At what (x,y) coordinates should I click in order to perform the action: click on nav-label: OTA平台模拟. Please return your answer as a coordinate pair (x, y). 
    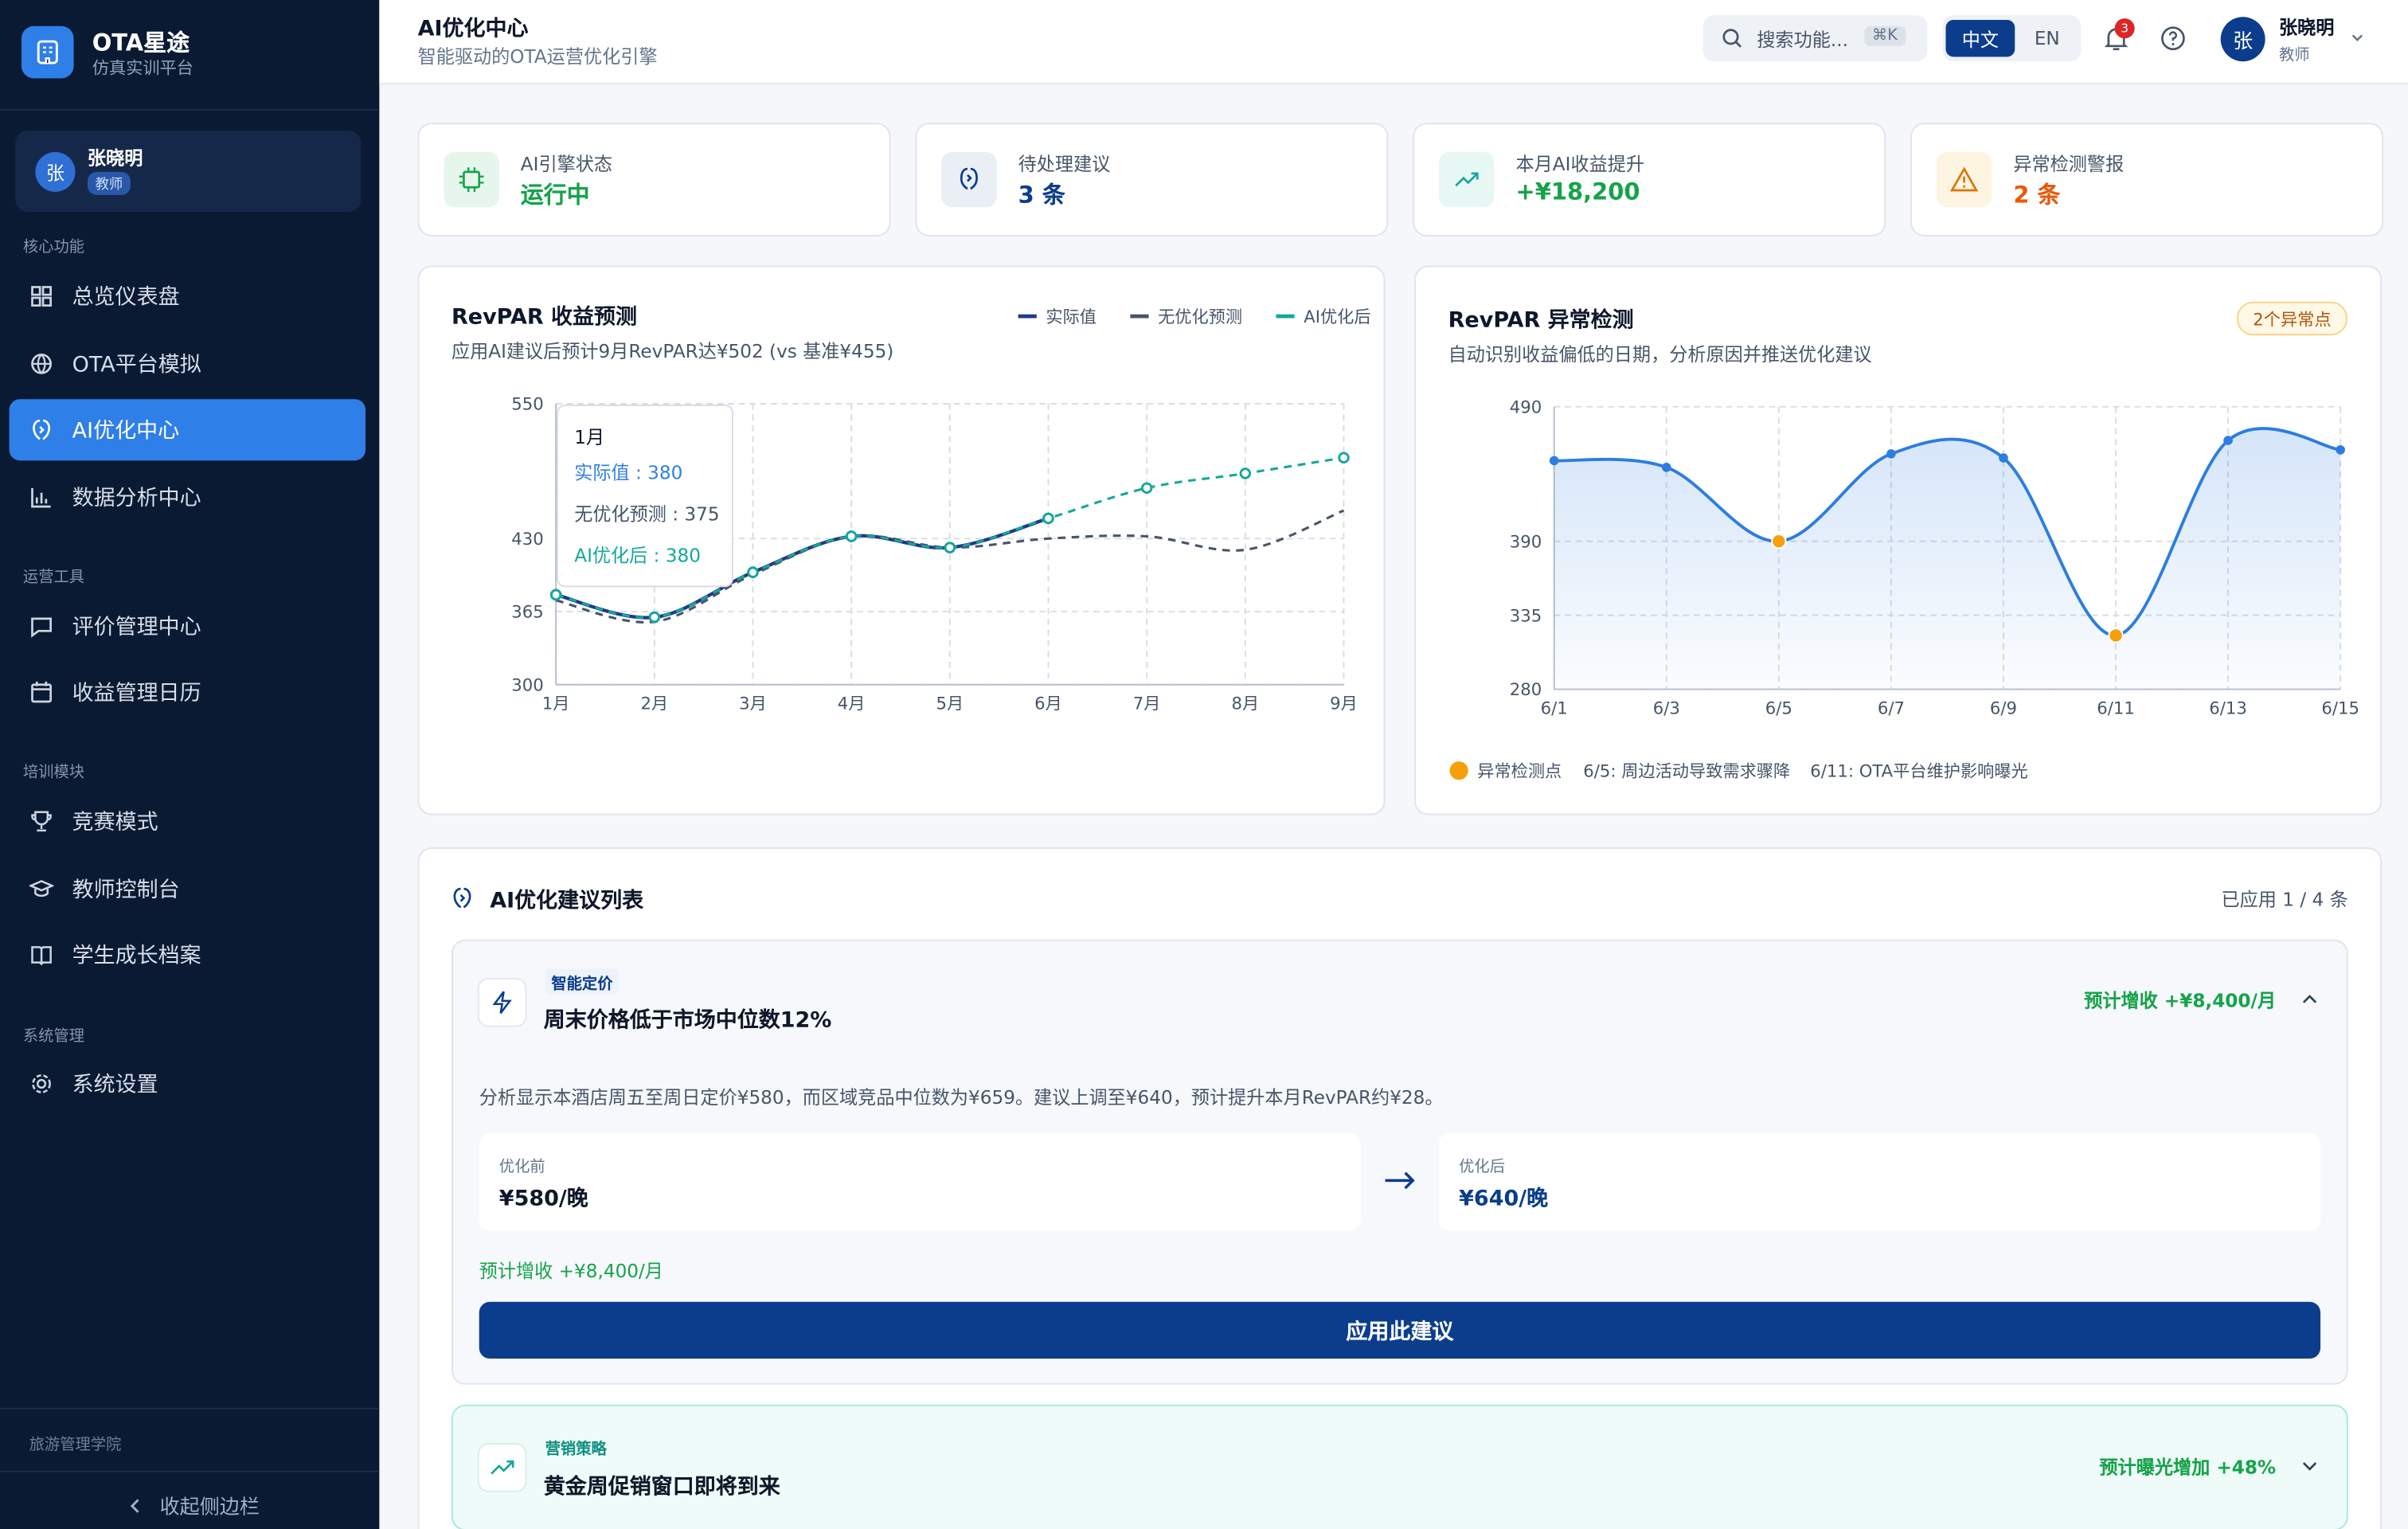
    Looking at the image, I should click on (136, 365).